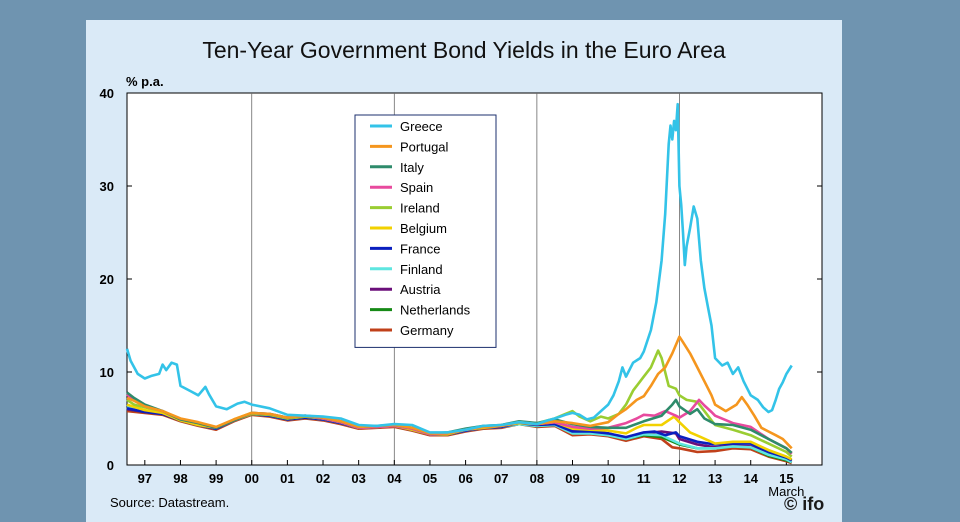  Describe the element at coordinates (423, 228) in the screenshot. I see `legend-label: Belgium` at that location.